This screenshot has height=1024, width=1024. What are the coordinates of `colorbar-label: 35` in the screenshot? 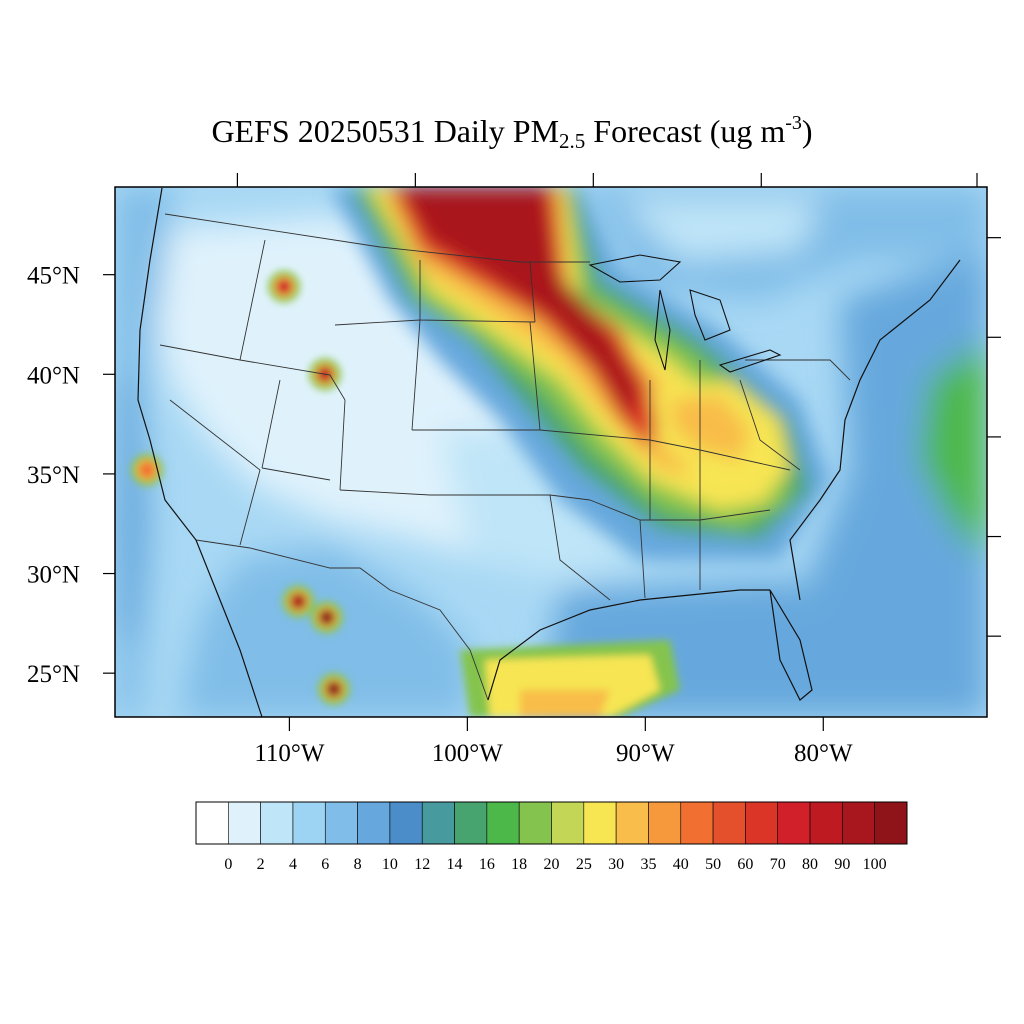 It's located at (648, 864).